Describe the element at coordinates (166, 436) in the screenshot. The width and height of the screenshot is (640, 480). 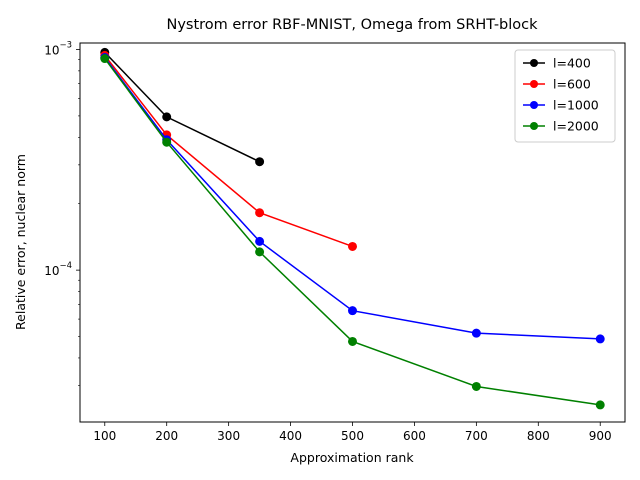
I see `x-tick-label: 200` at that location.